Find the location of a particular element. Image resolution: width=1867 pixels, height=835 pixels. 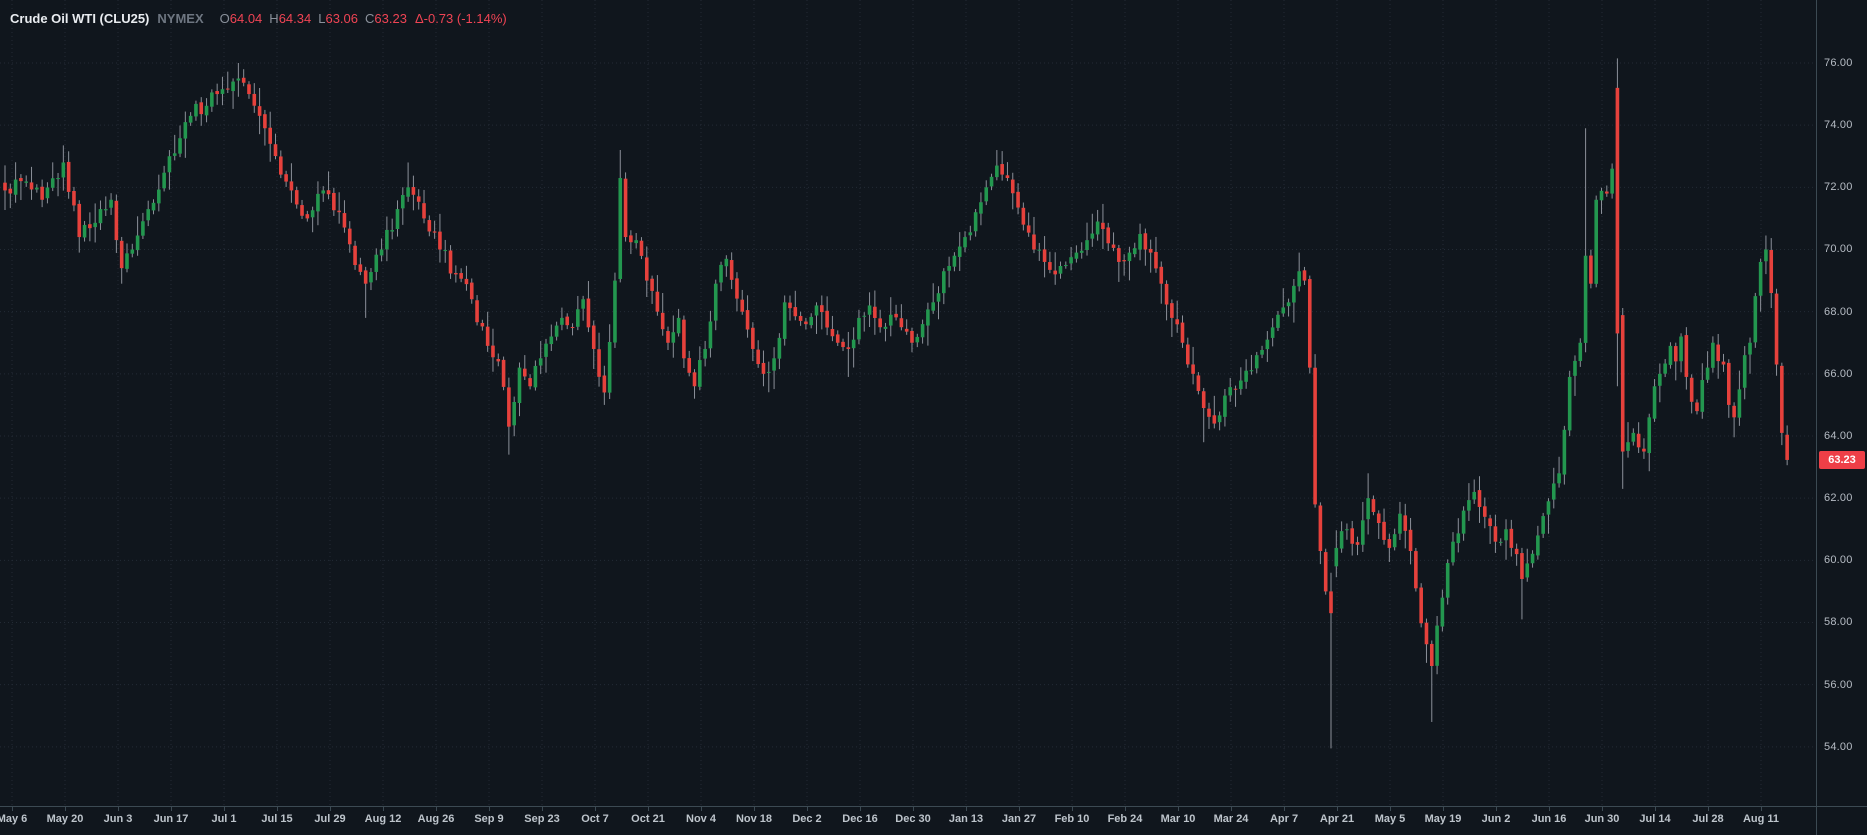

change-readout: Δ-0.73 (-1.14%) is located at coordinates (460, 18).